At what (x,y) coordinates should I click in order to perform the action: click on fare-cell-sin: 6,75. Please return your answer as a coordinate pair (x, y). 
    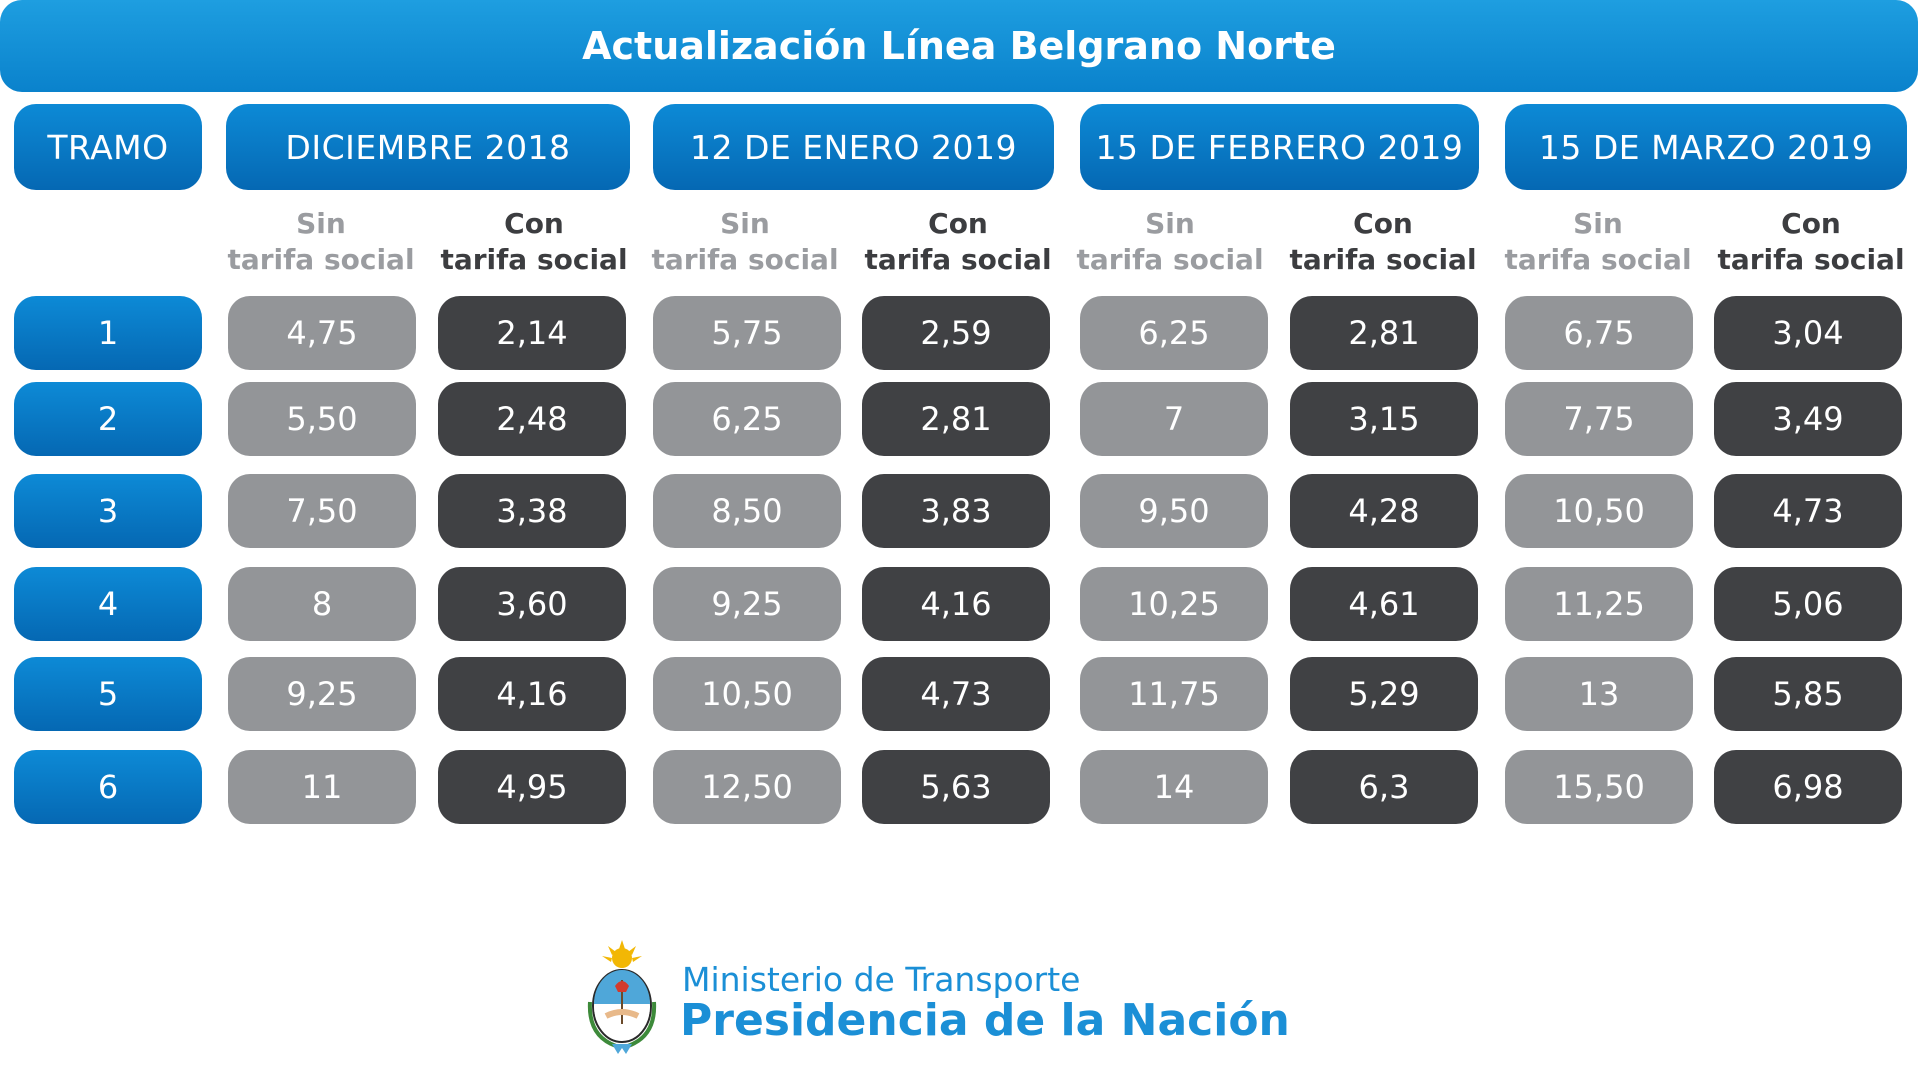
    Looking at the image, I should click on (1599, 333).